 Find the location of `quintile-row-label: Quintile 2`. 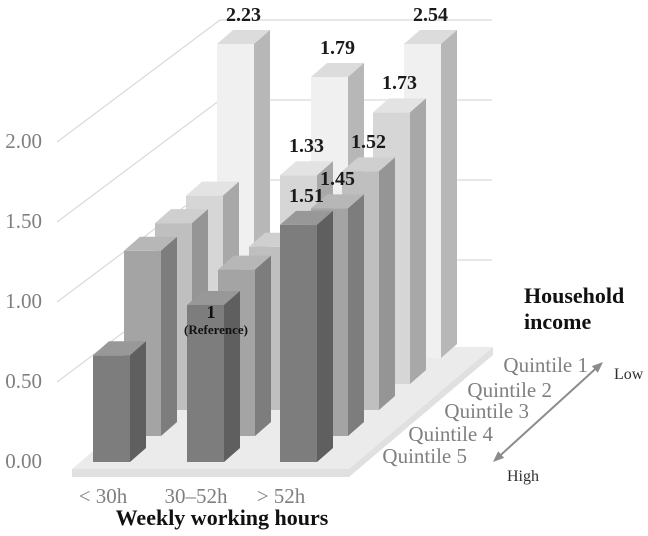

quintile-row-label: Quintile 2 is located at coordinates (509, 390).